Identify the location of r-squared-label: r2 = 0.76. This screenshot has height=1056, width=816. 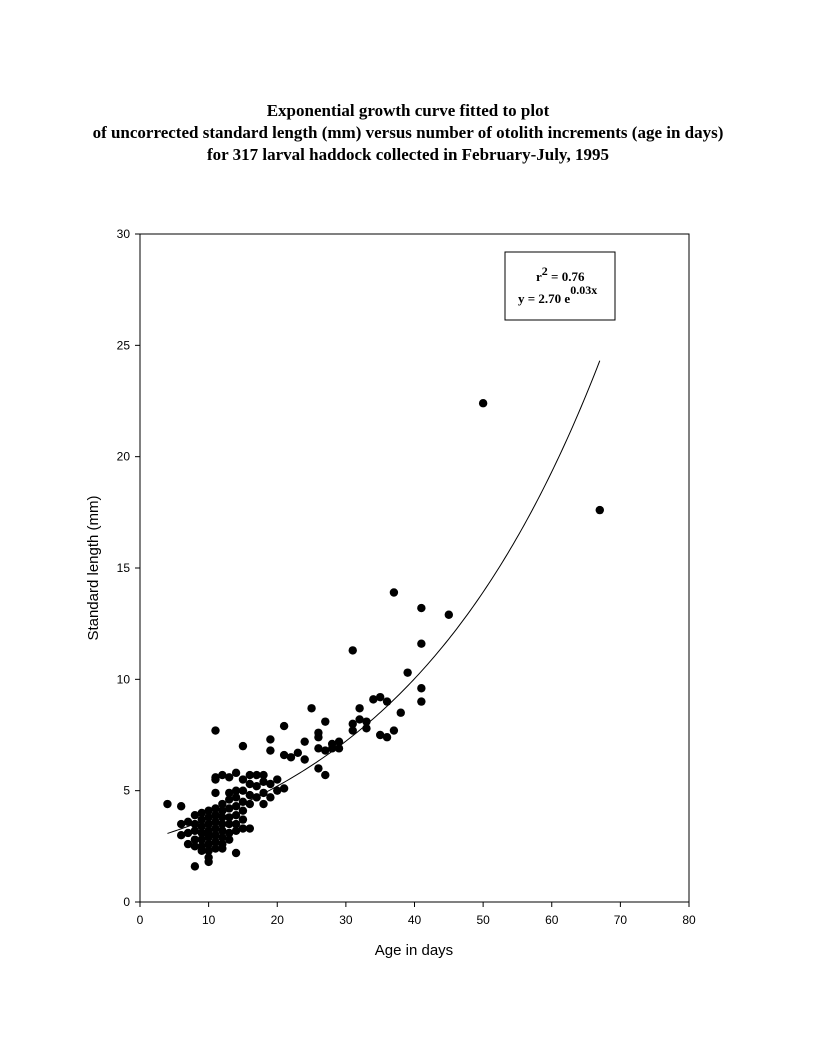
(560, 274).